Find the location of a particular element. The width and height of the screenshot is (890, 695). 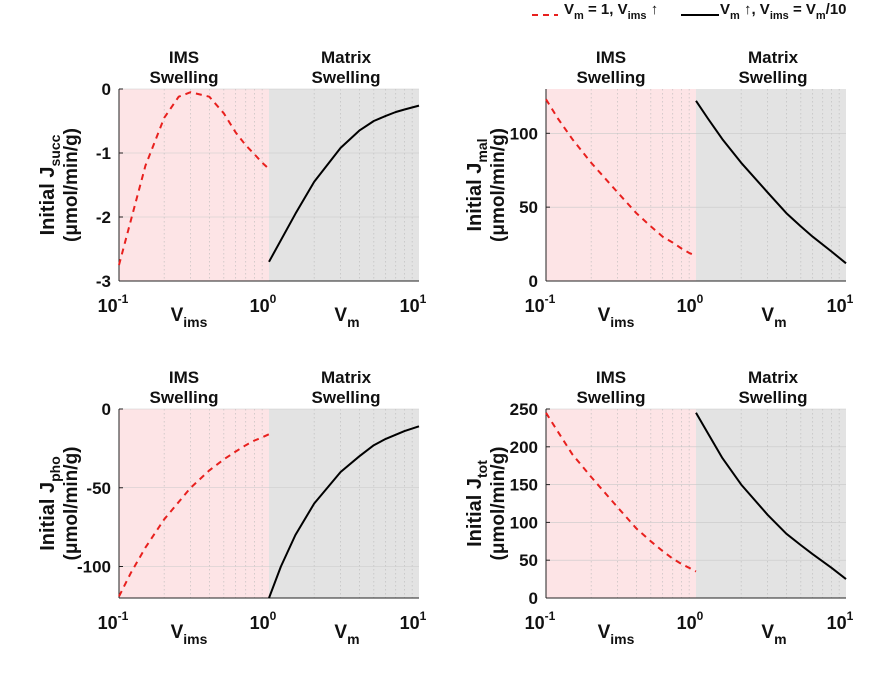

legend-entry-1: Vm = 1, Vims ↑ is located at coordinates (611, 11).